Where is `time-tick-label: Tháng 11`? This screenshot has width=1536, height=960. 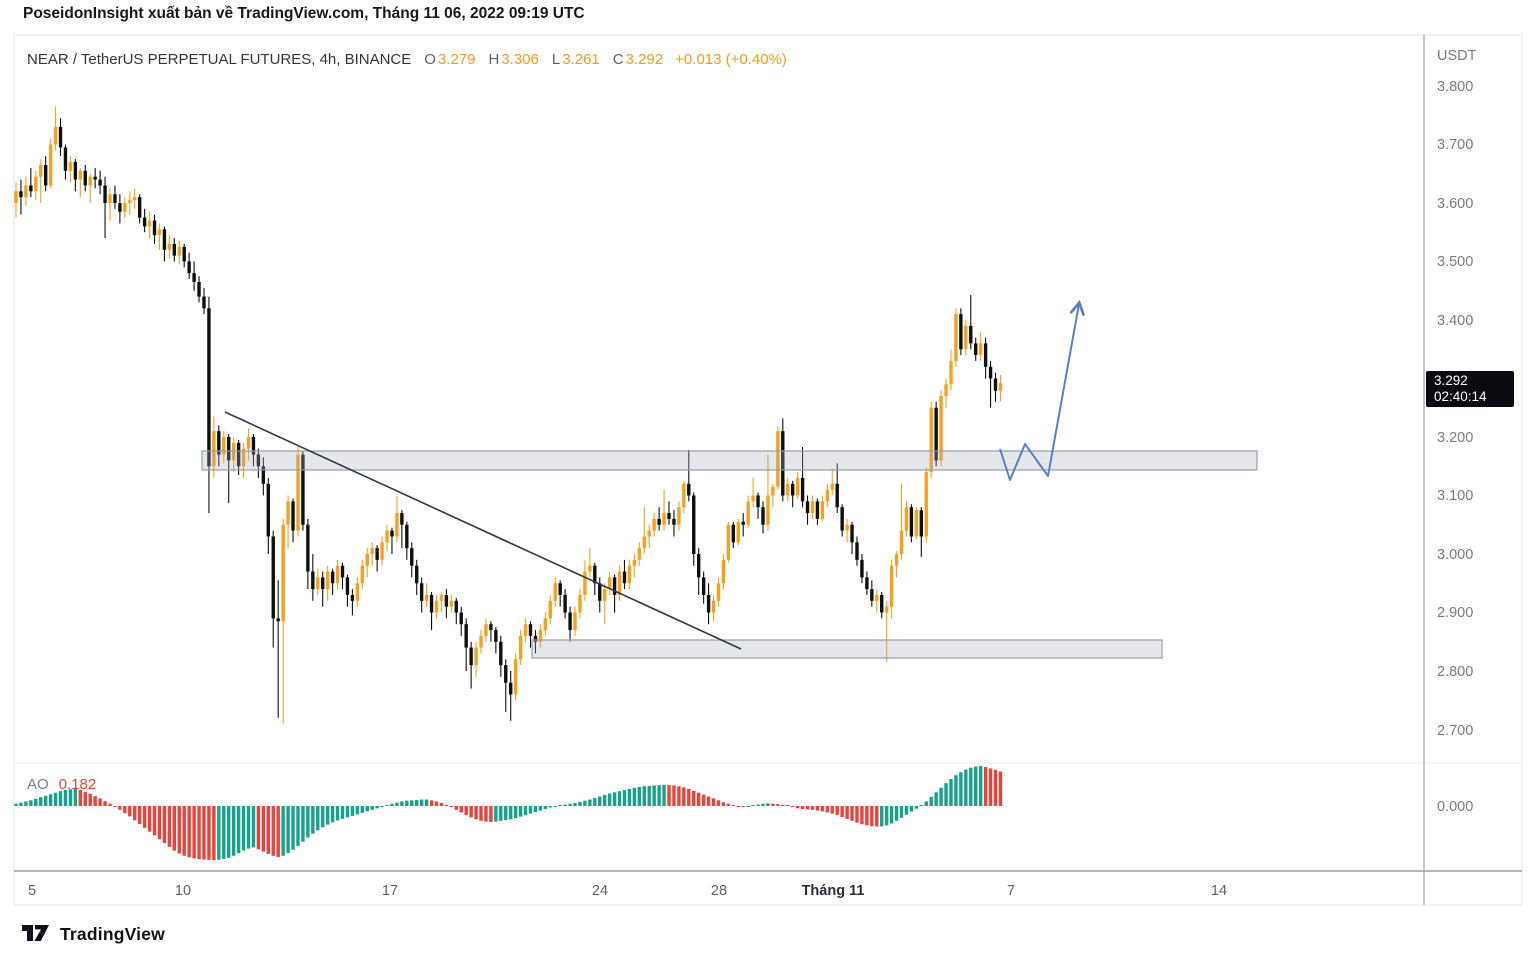 time-tick-label: Tháng 11 is located at coordinates (833, 891).